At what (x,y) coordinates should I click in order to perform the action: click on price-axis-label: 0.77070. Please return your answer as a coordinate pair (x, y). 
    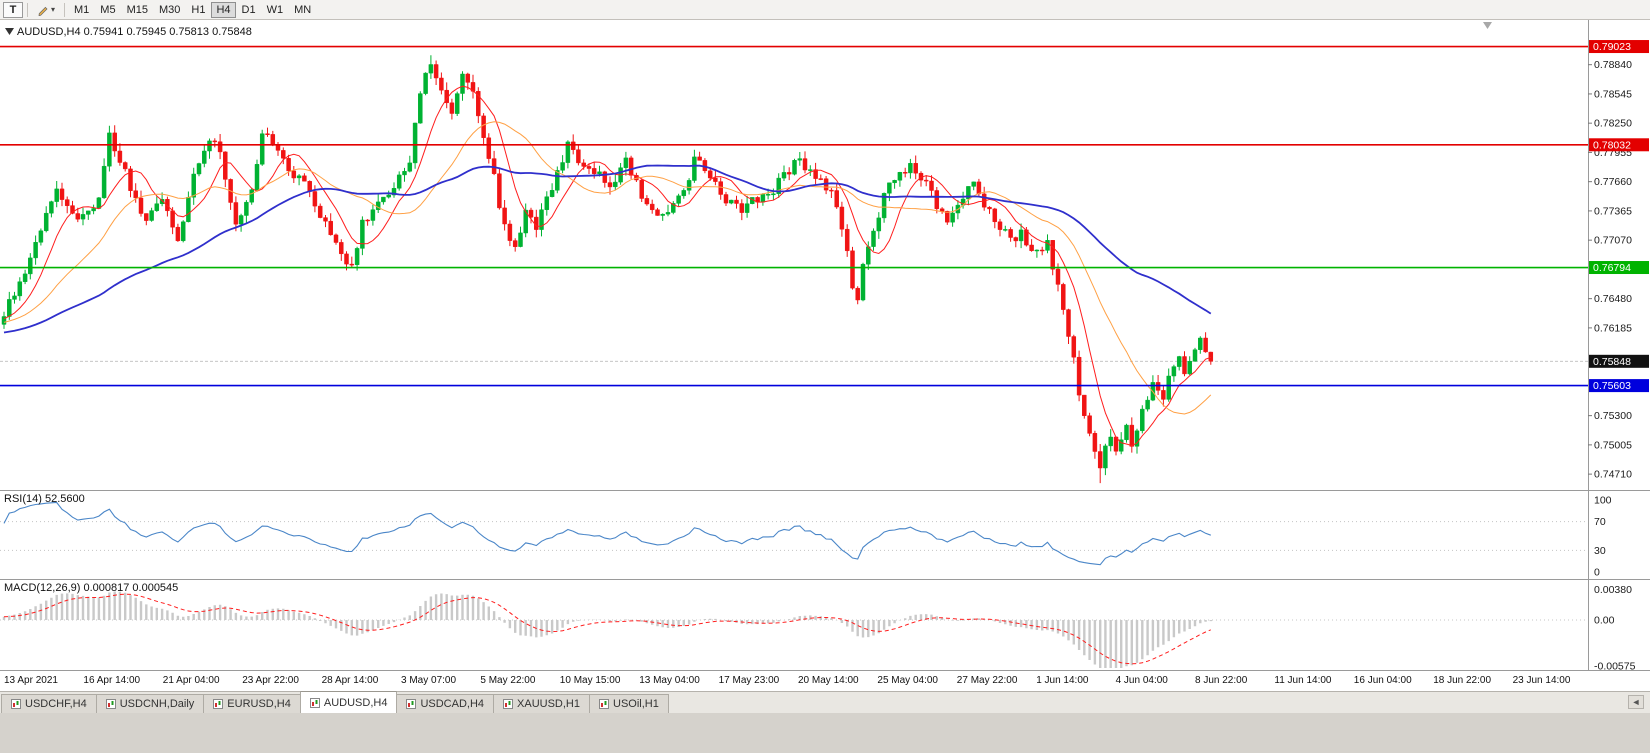
    Looking at the image, I should click on (1613, 241).